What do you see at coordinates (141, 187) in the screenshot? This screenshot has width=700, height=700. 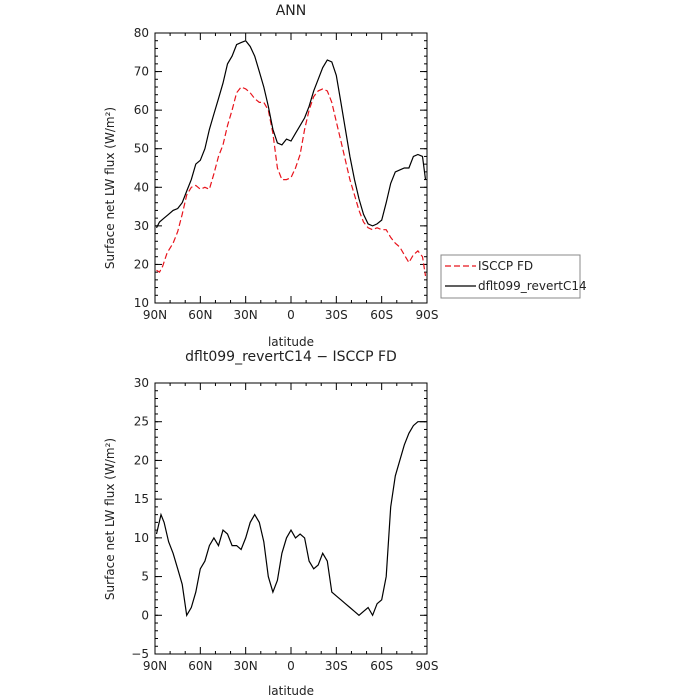 I see `y-tick-label: 40` at bounding box center [141, 187].